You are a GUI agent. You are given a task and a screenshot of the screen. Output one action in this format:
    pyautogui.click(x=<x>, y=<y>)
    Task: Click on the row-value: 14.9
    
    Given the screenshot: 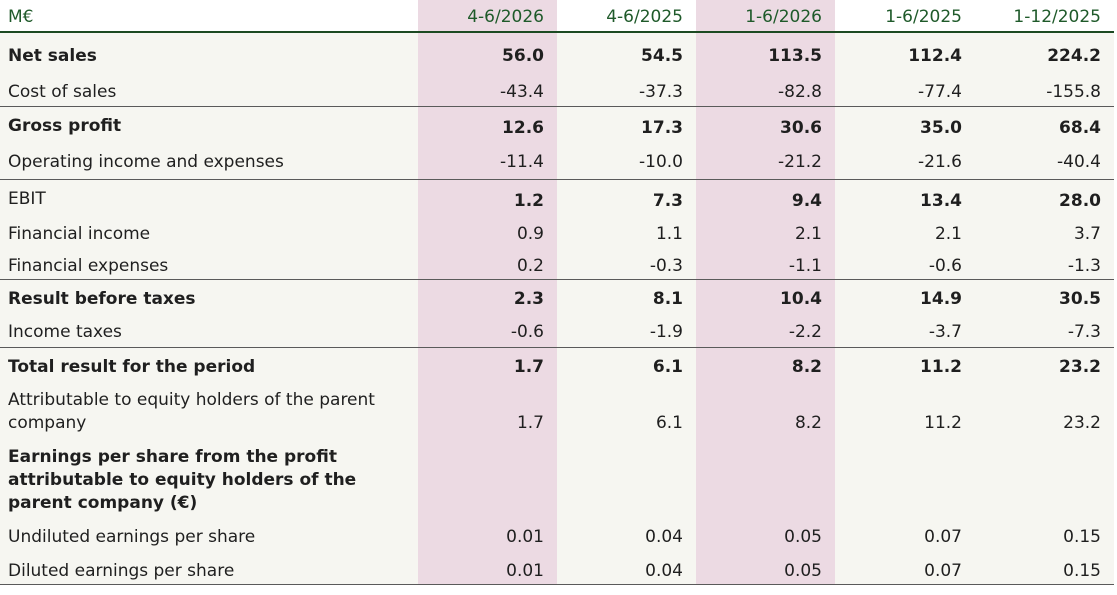 What is the action you would take?
    pyautogui.click(x=941, y=299)
    